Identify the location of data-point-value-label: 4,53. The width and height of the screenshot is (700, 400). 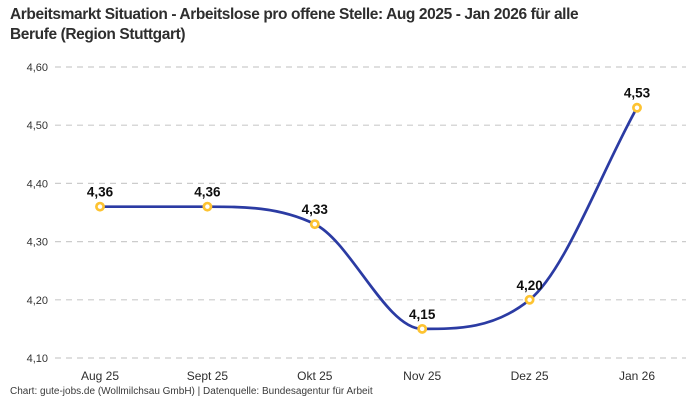
(637, 93).